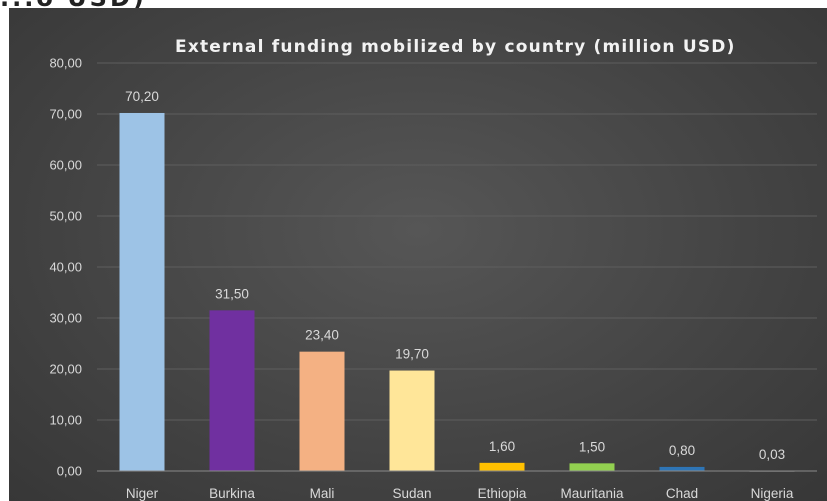 The width and height of the screenshot is (827, 501). Describe the element at coordinates (65, 63) in the screenshot. I see `y-tick-label: 80,00` at that location.